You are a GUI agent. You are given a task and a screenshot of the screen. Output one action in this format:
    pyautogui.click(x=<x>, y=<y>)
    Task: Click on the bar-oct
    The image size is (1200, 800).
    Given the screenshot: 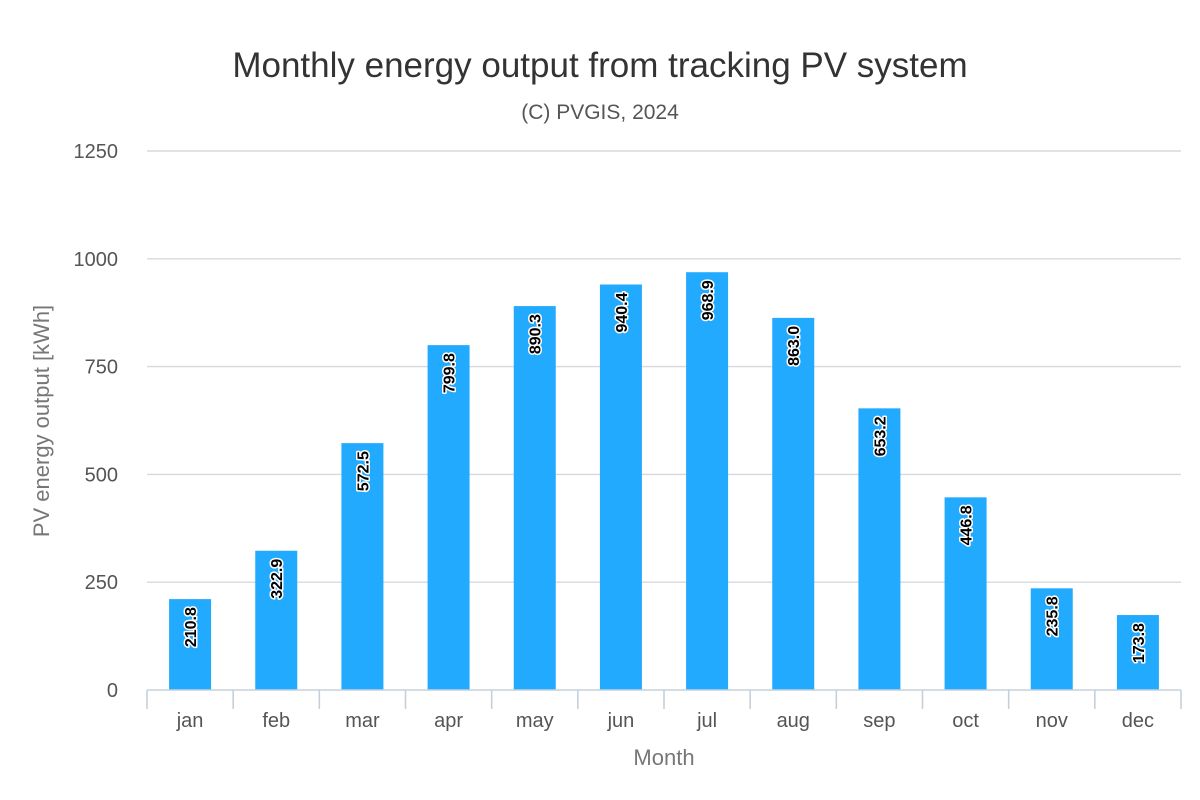 What is the action you would take?
    pyautogui.click(x=965, y=593)
    